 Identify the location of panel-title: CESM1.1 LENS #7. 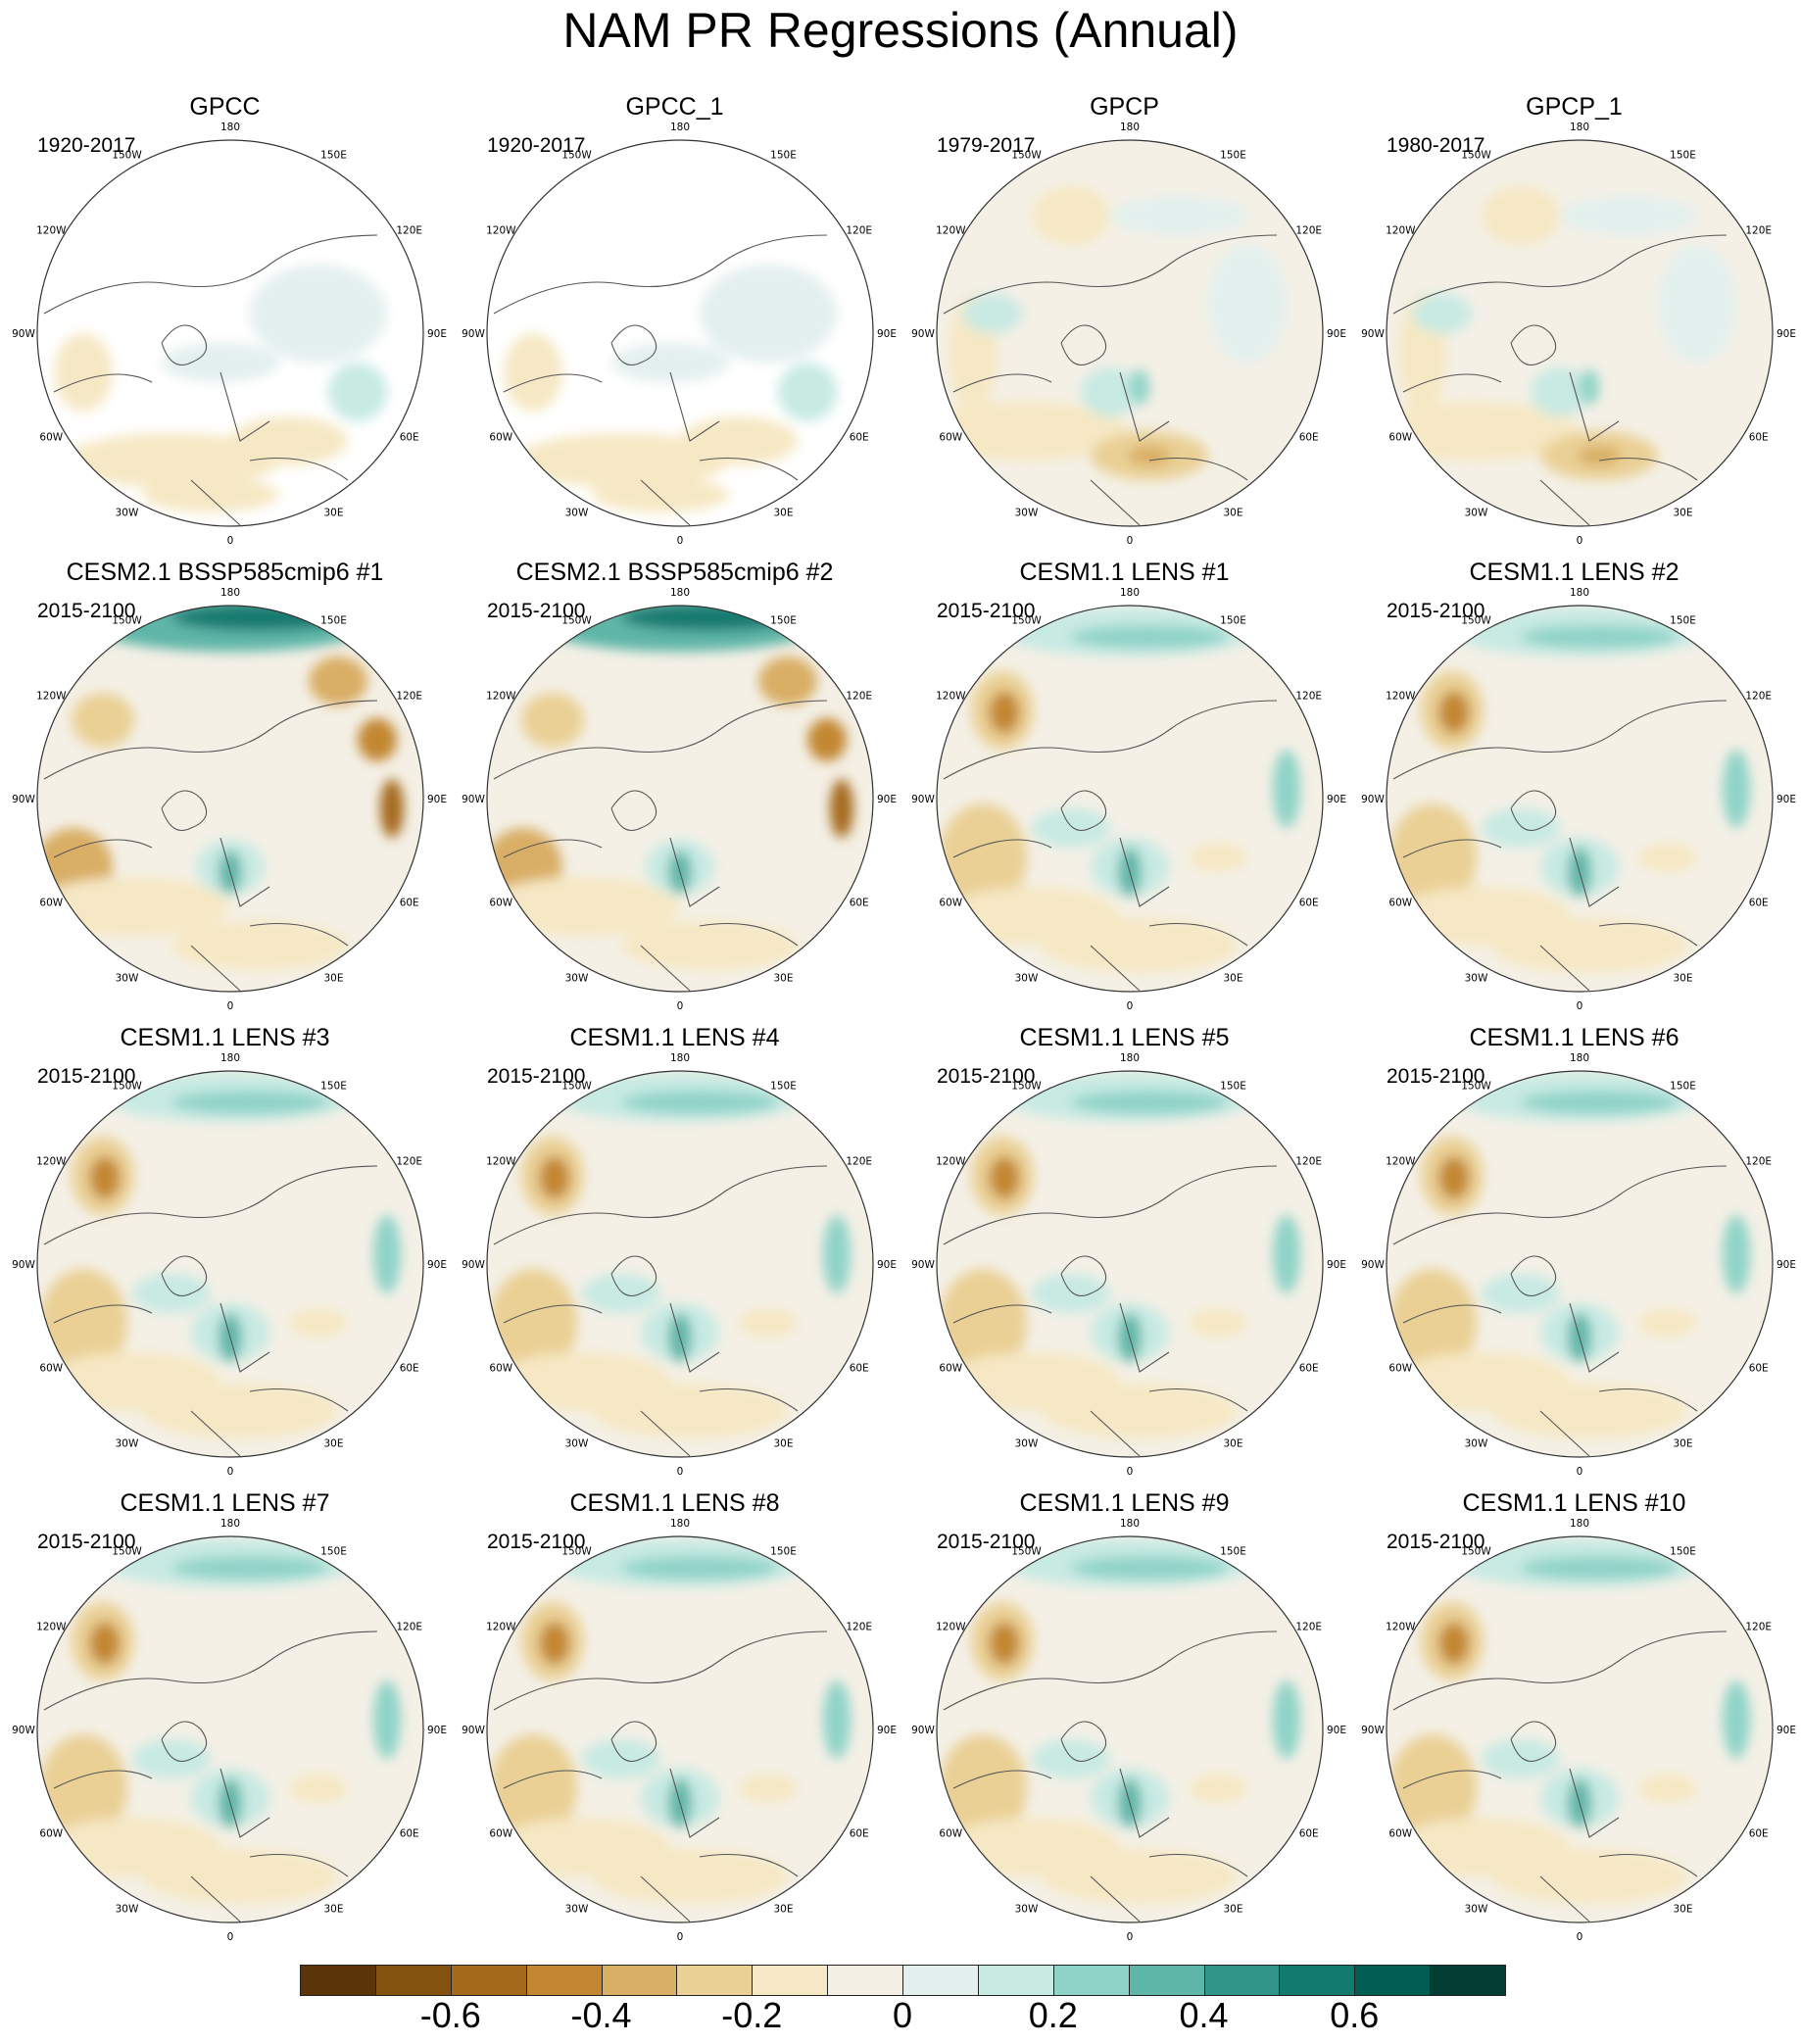
(225, 1503).